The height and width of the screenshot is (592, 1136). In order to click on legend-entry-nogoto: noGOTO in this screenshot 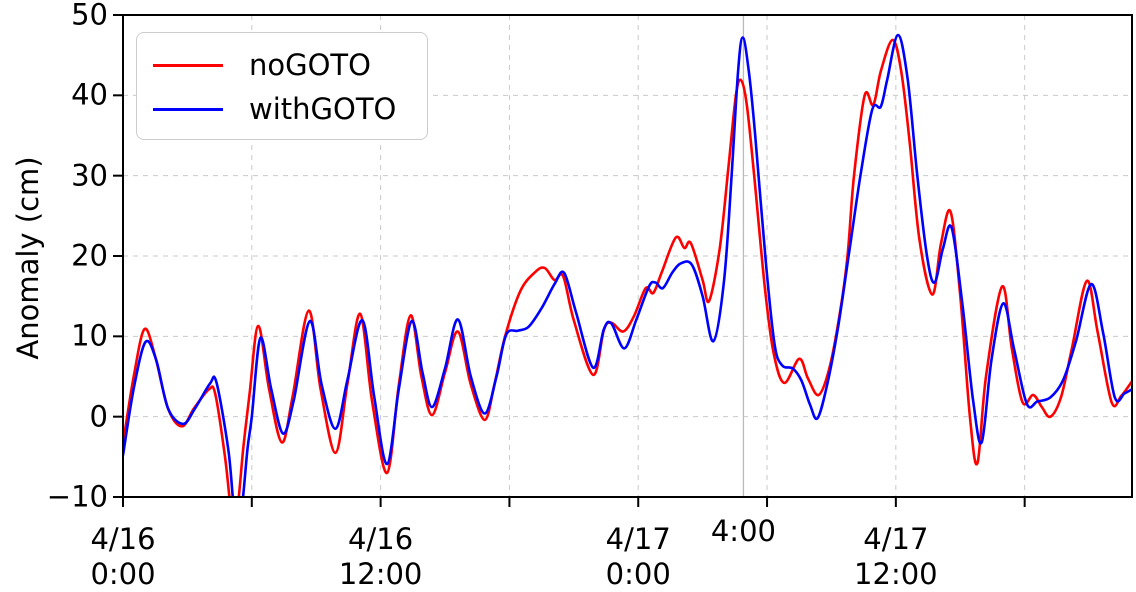, I will do `click(290, 65)`.